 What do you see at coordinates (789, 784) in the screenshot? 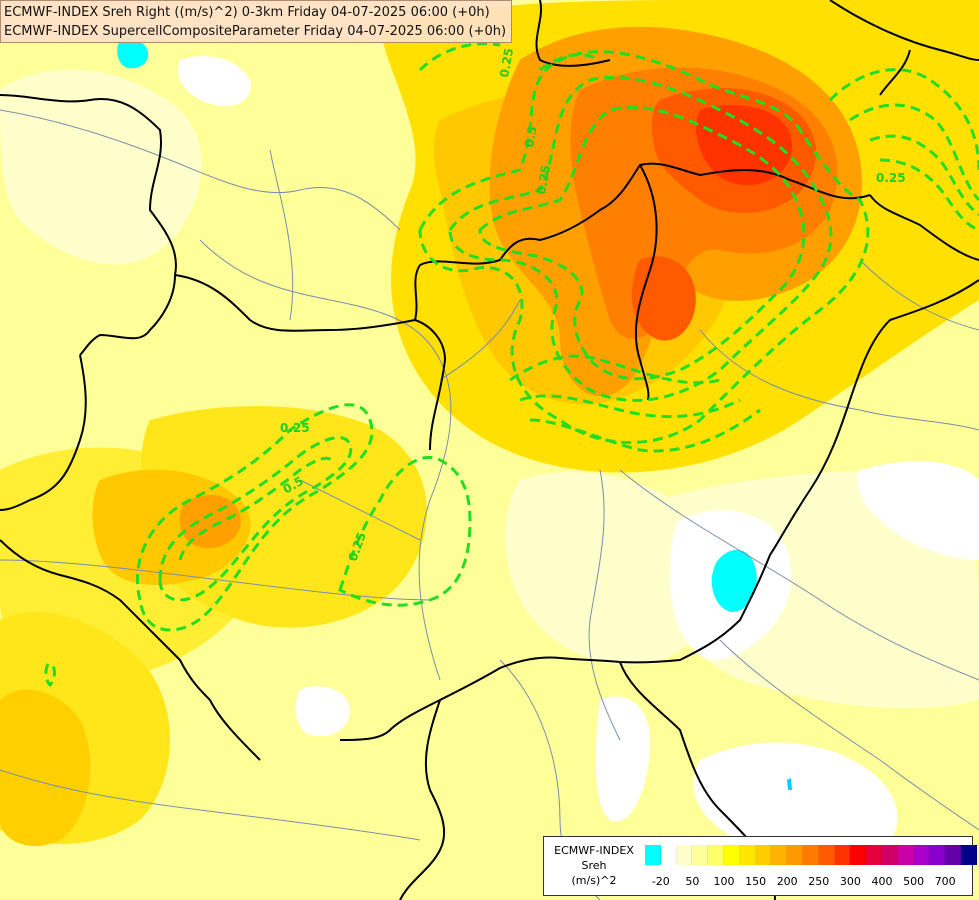
I see `negative-sreh-dot` at bounding box center [789, 784].